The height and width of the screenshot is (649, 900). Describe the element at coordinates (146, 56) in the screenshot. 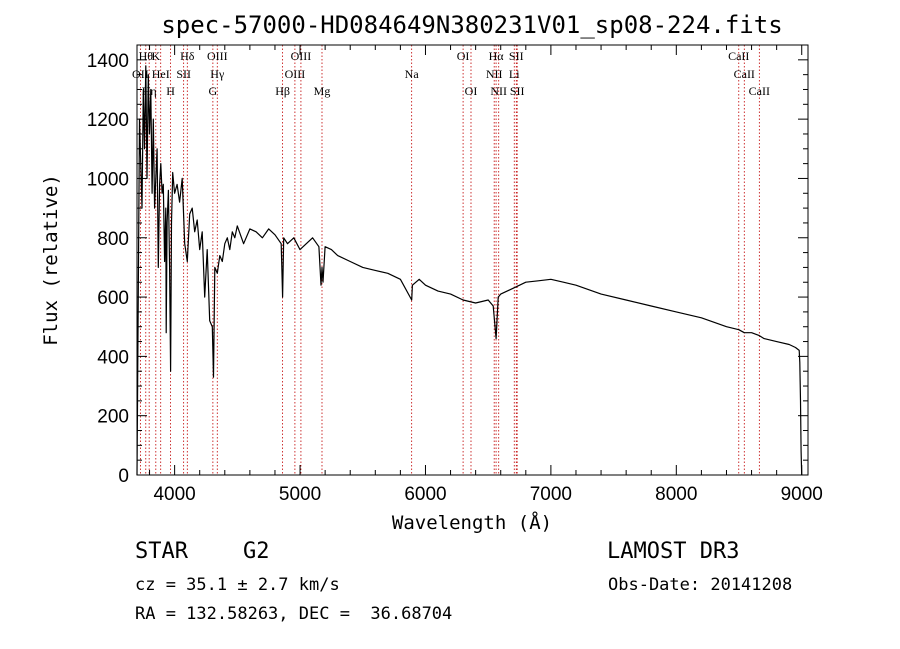

I see `line-label-Hθ: Hθ` at that location.